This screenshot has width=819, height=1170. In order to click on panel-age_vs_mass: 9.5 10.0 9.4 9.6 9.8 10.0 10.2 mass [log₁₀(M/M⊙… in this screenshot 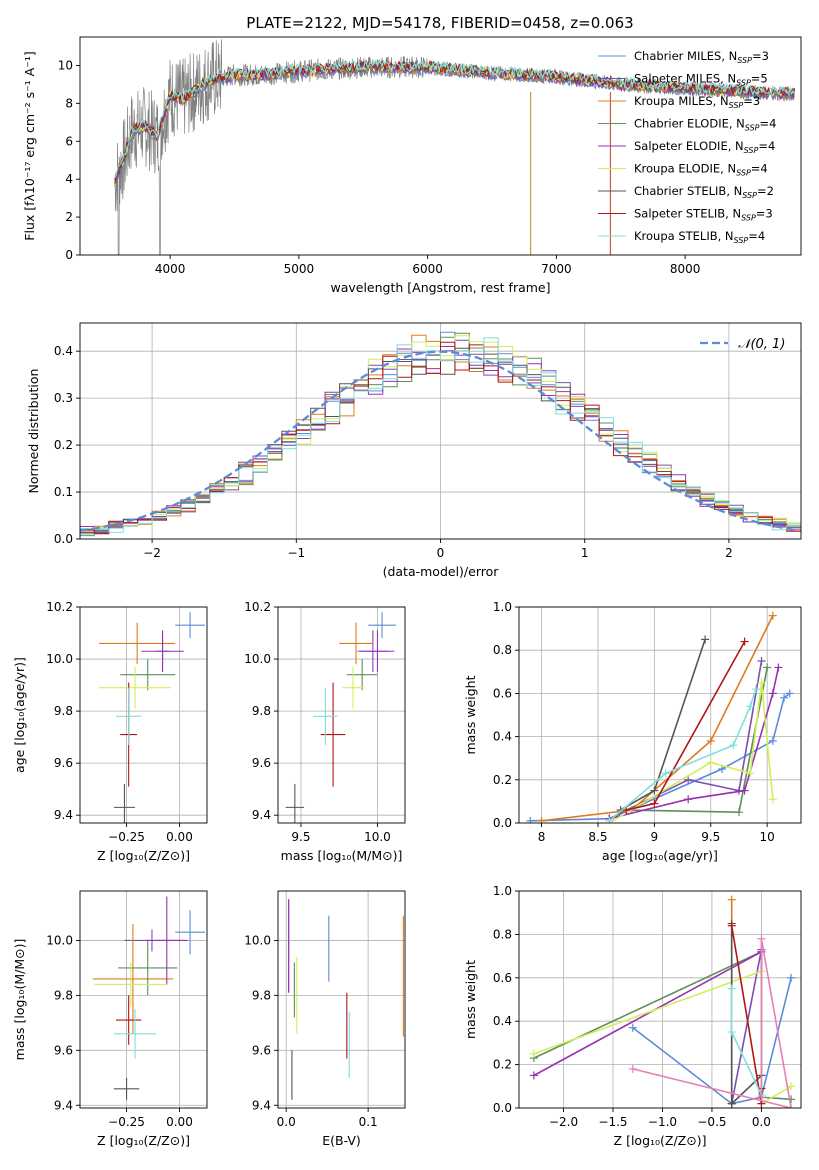, I will do `click(325, 731)`.